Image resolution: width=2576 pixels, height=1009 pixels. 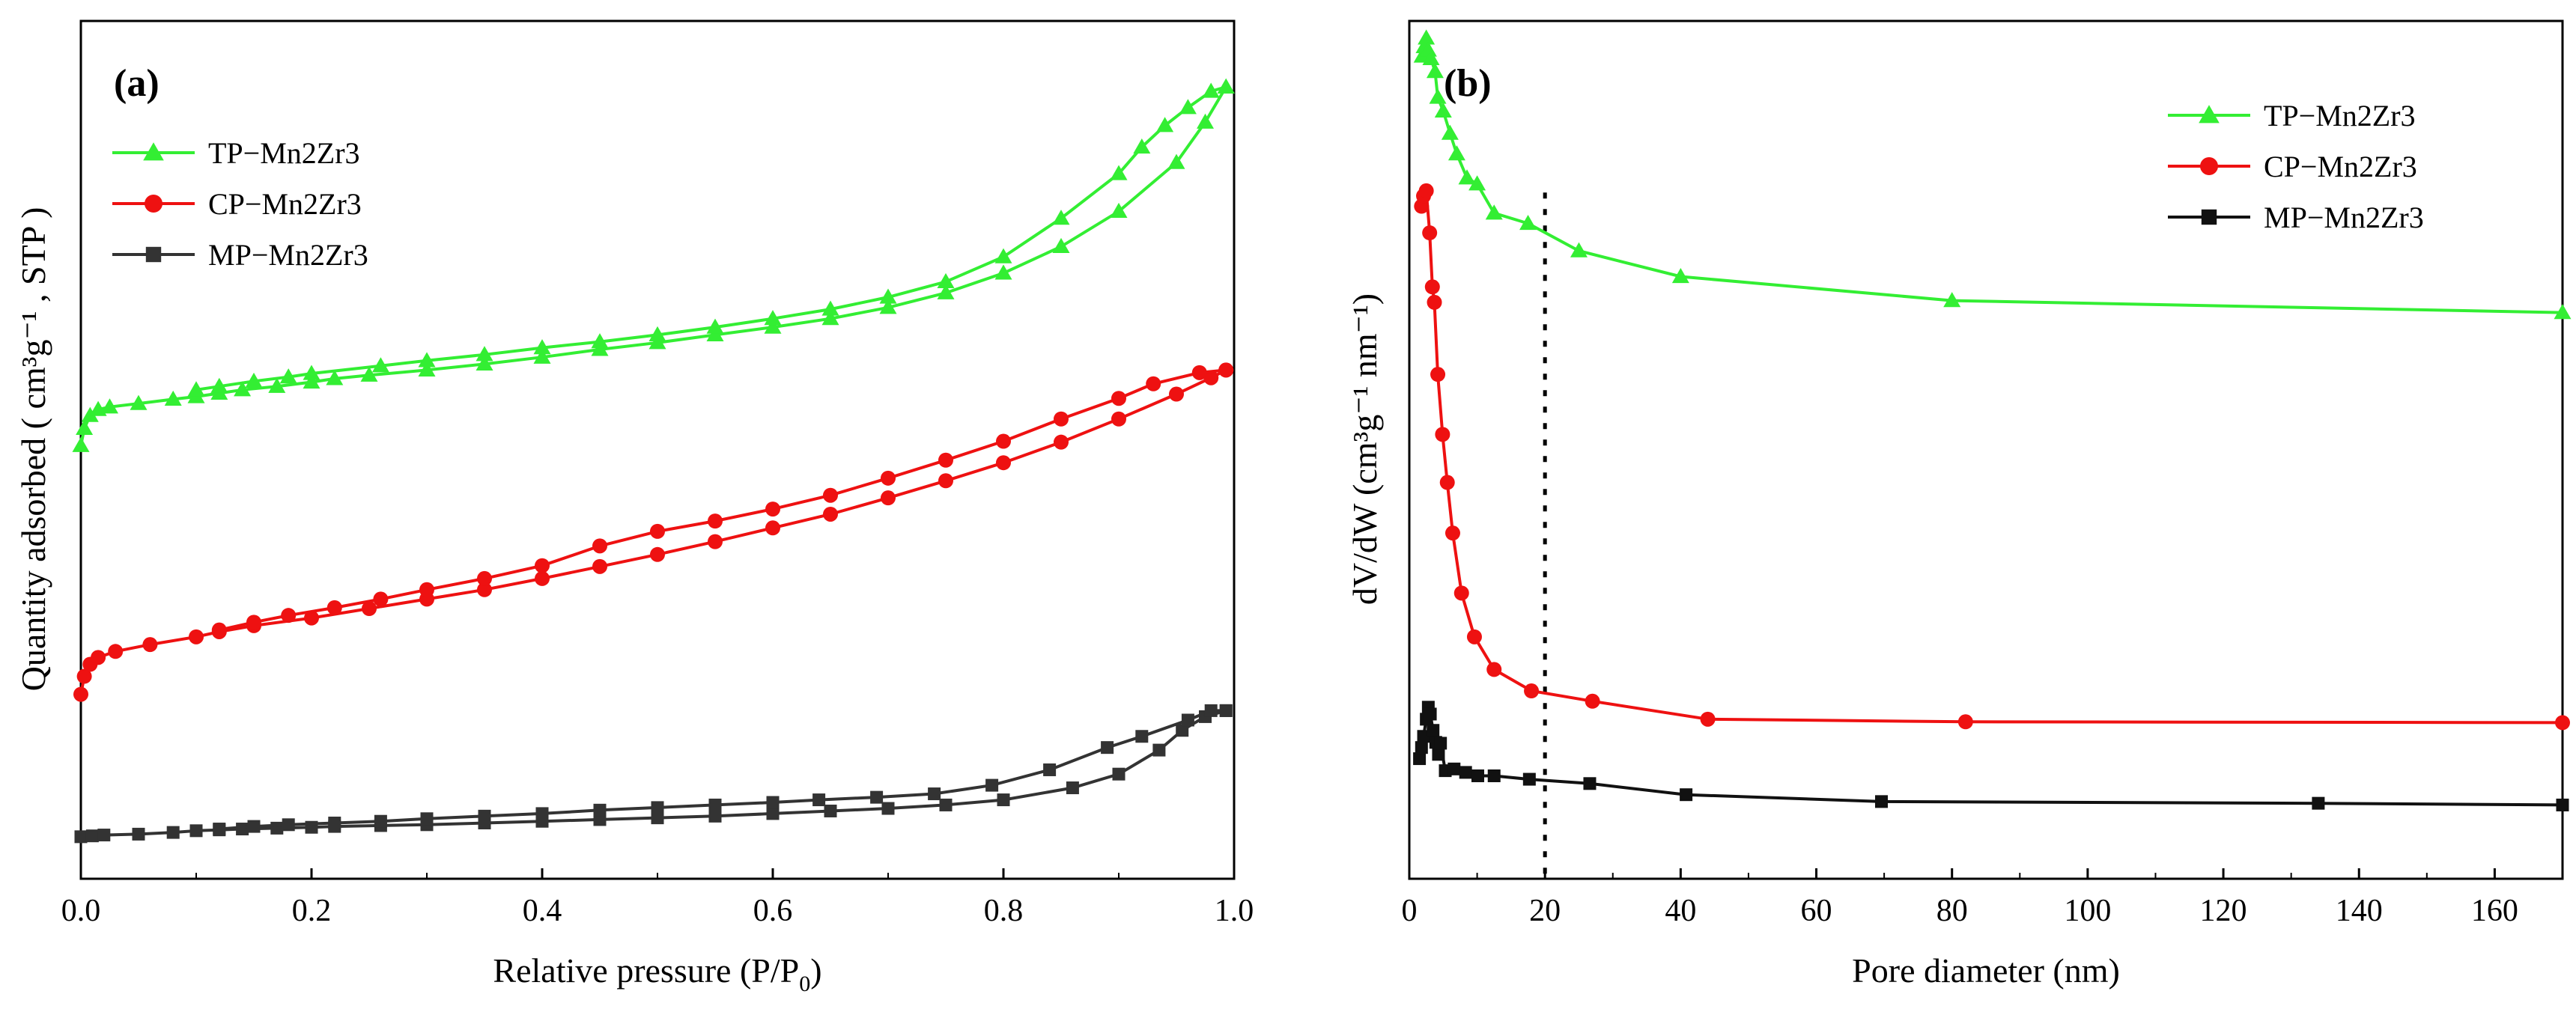 I want to click on panel-b-x-axis-title: Pore diameter (nm), so click(x=1986, y=971).